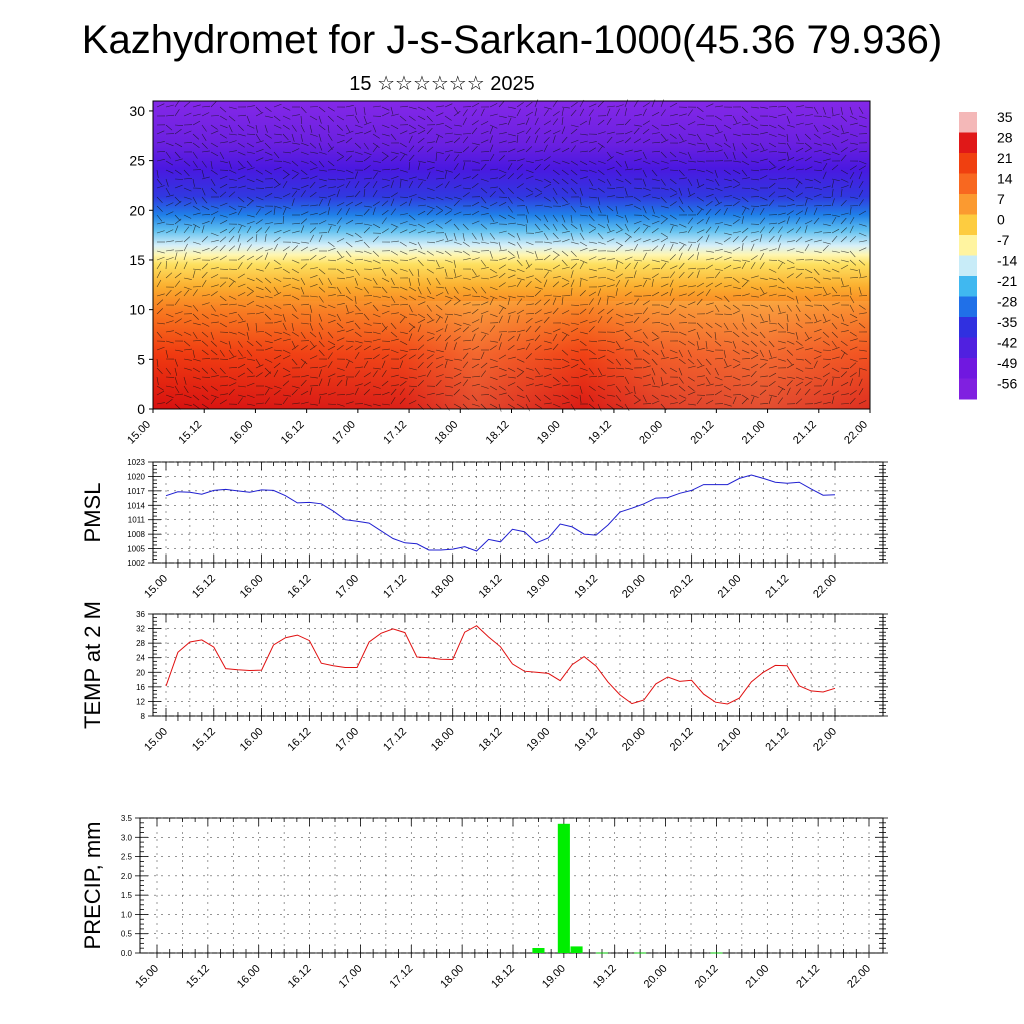  What do you see at coordinates (1007, 322) in the screenshot?
I see `colorbar-label: -35` at bounding box center [1007, 322].